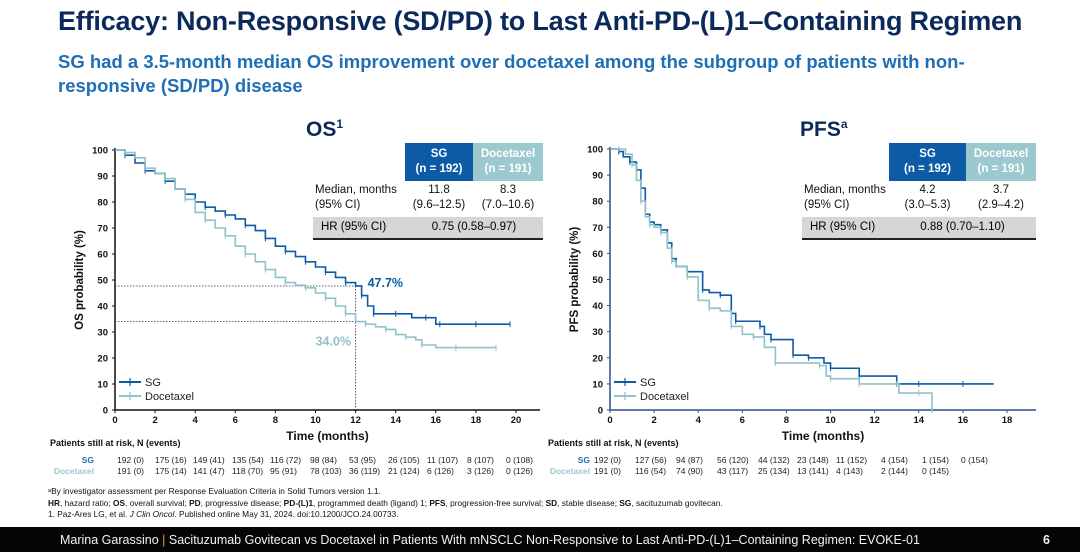 The width and height of the screenshot is (1080, 552). What do you see at coordinates (1001, 162) in the screenshot?
I see `pfs-table-header-docetaxel: Docetaxel (n = 191)` at bounding box center [1001, 162].